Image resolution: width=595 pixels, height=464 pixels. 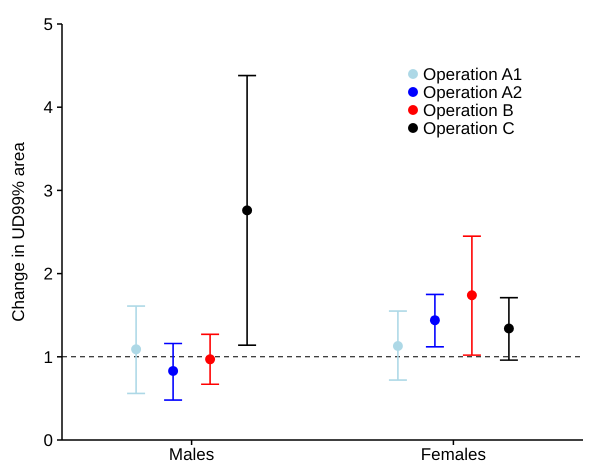 What do you see at coordinates (48, 190) in the screenshot?
I see `y-tick-label: 3` at bounding box center [48, 190].